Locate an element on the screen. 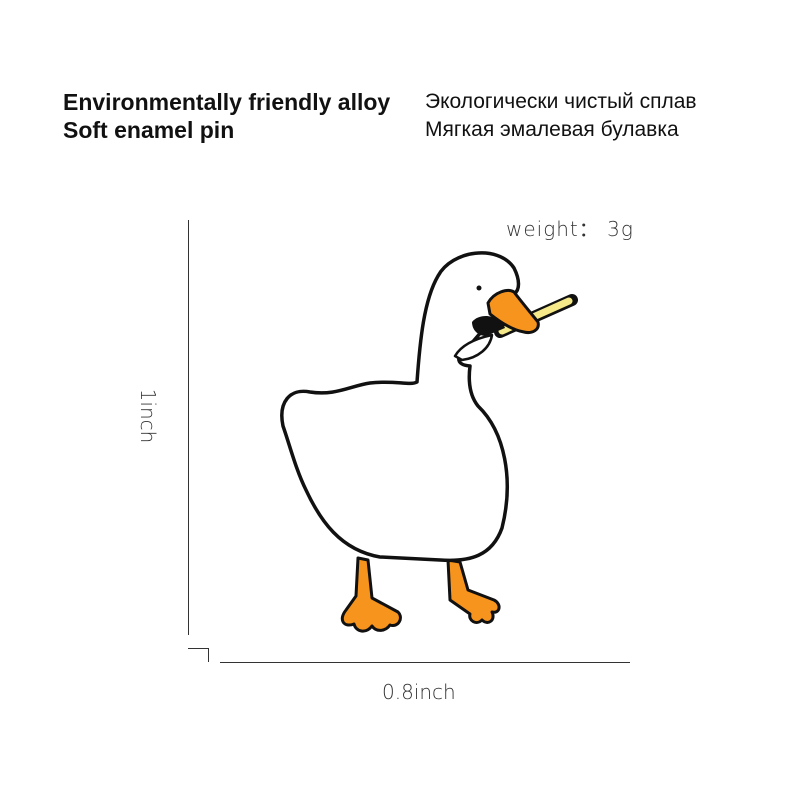  weight-label: weight： 3g is located at coordinates (570, 229).